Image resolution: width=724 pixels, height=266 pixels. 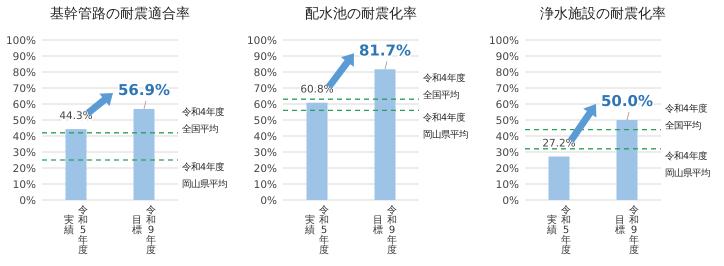 What do you see at coordinates (144, 89) in the screenshot?
I see `data-label: 56.9%` at bounding box center [144, 89].